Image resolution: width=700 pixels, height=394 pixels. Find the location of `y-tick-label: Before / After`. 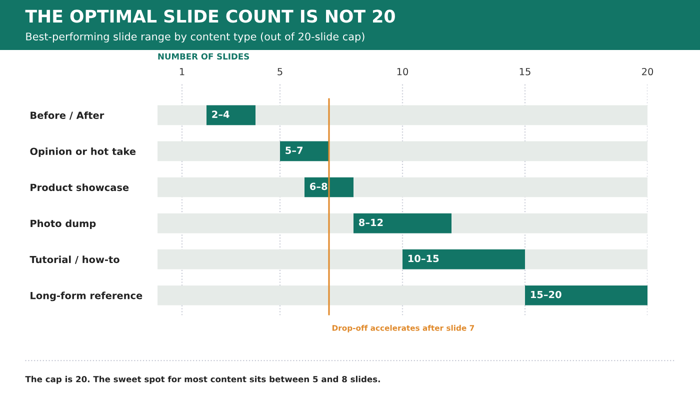

y-tick-label: Before / After is located at coordinates (67, 115).